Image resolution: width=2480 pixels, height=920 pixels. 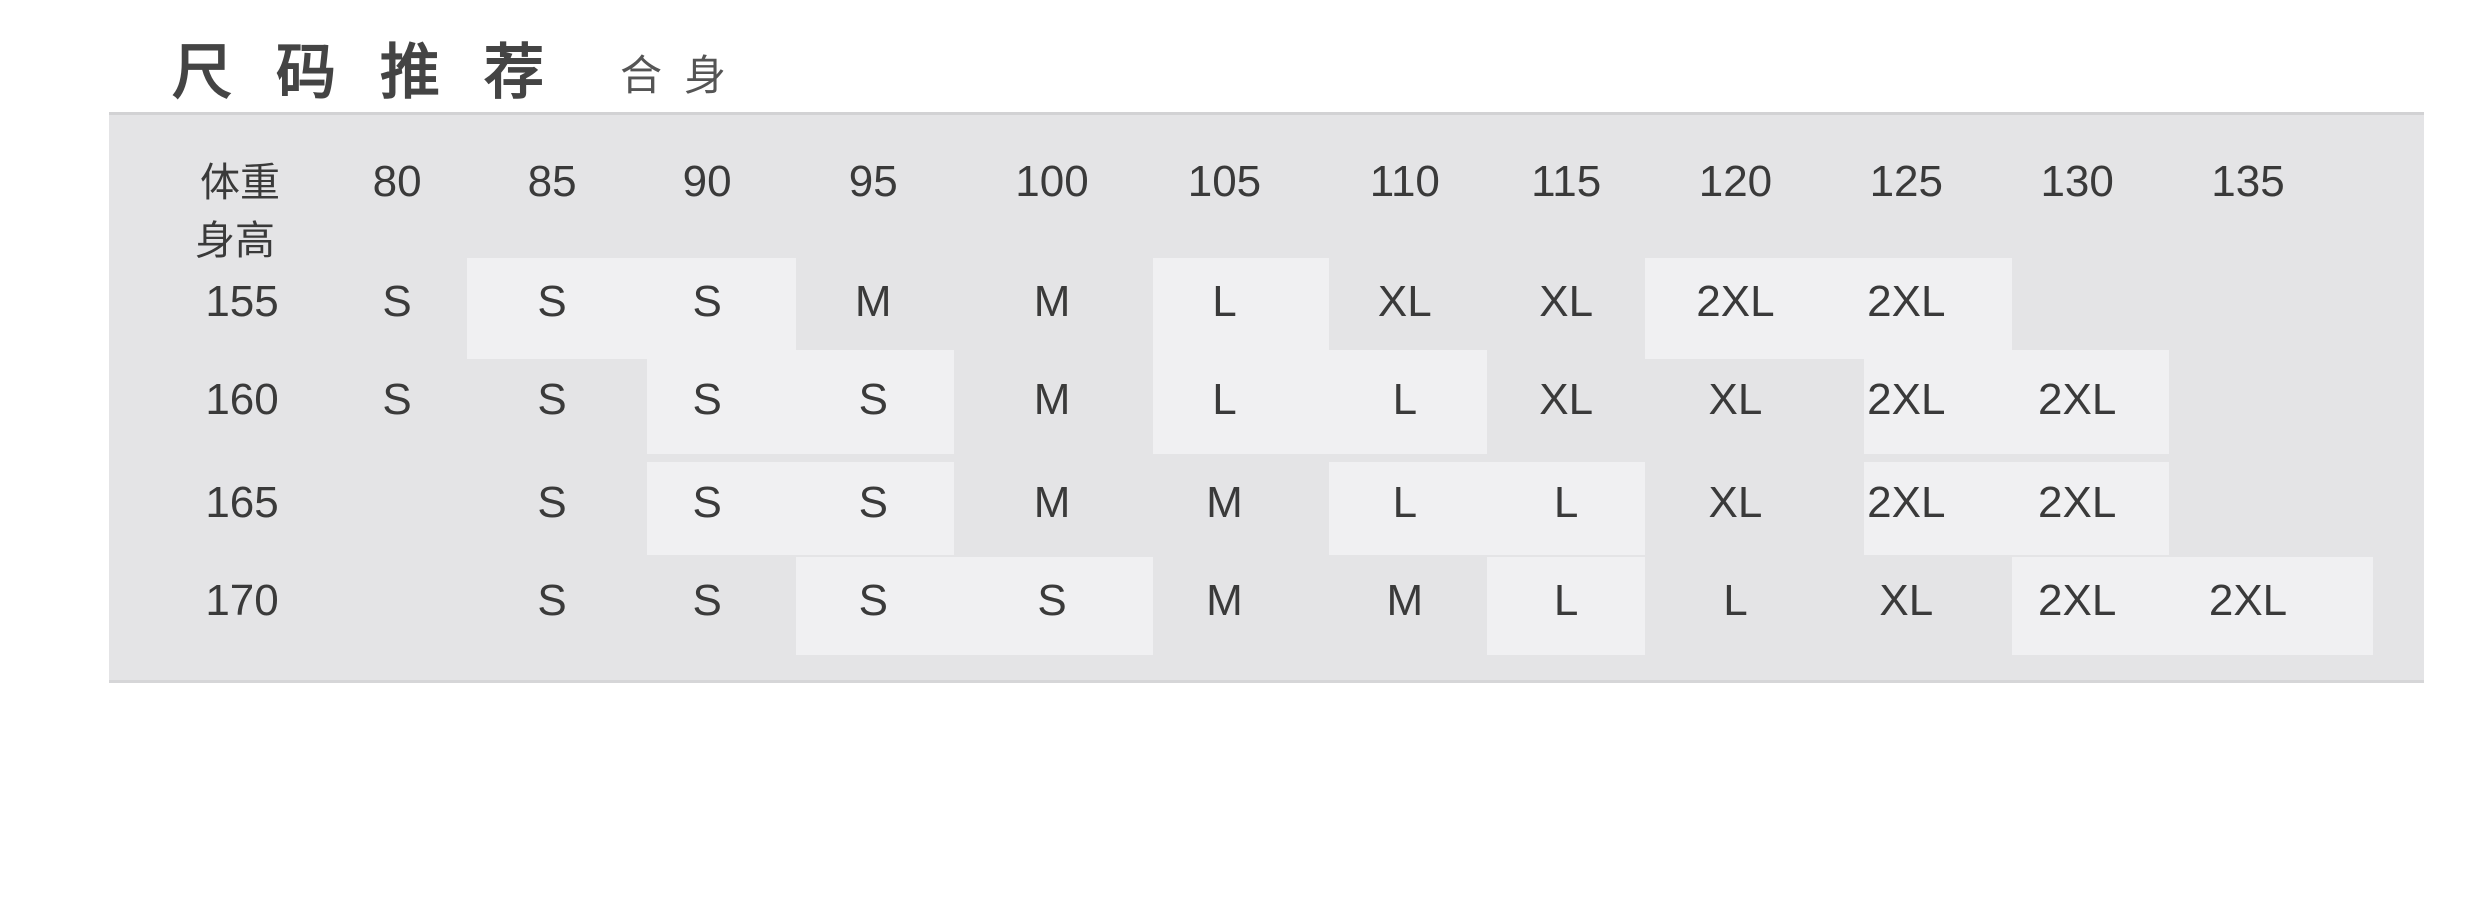 I want to click on weight-header: 130, so click(x=2077, y=181).